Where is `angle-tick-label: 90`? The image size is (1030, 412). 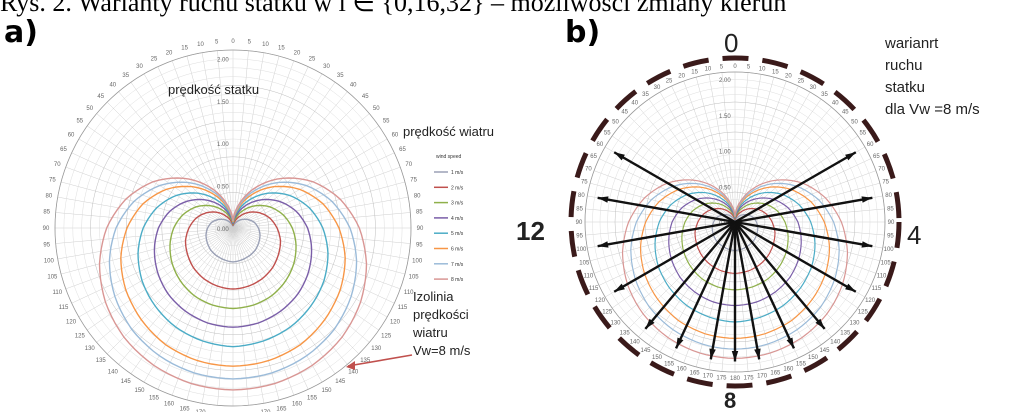 angle-tick-label: 90 is located at coordinates (420, 229).